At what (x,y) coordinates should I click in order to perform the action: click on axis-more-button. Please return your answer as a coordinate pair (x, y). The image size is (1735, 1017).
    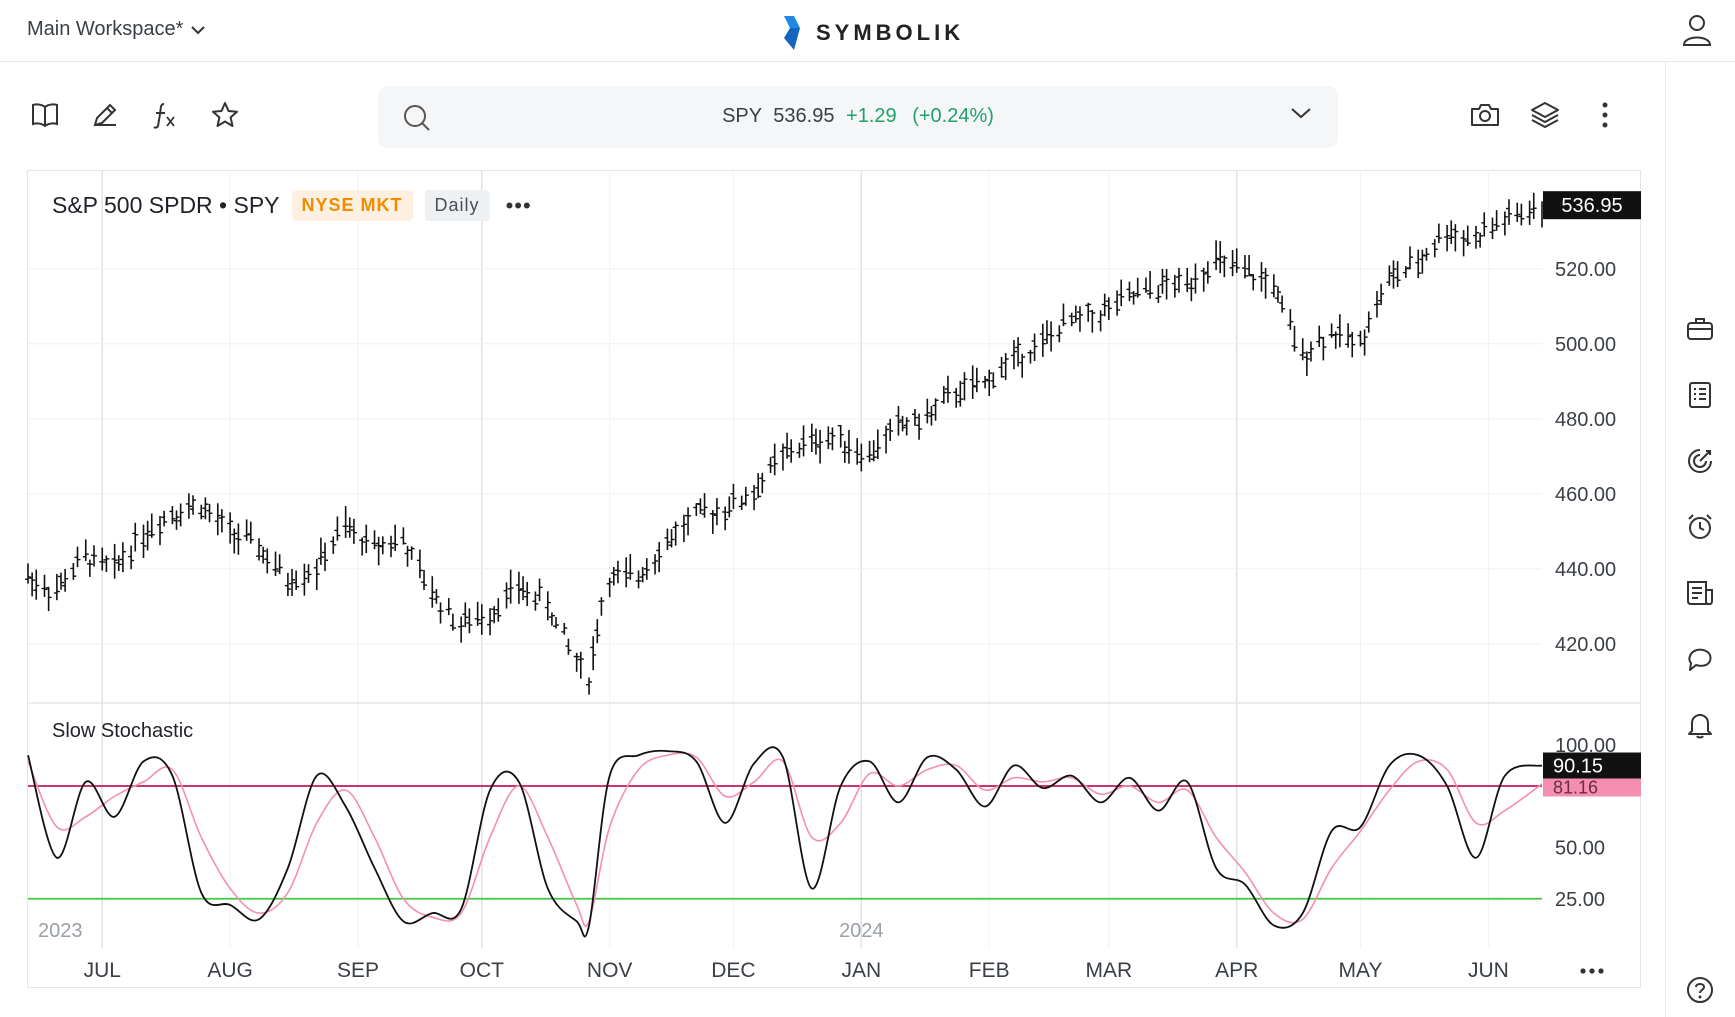
    Looking at the image, I should click on (1592, 971).